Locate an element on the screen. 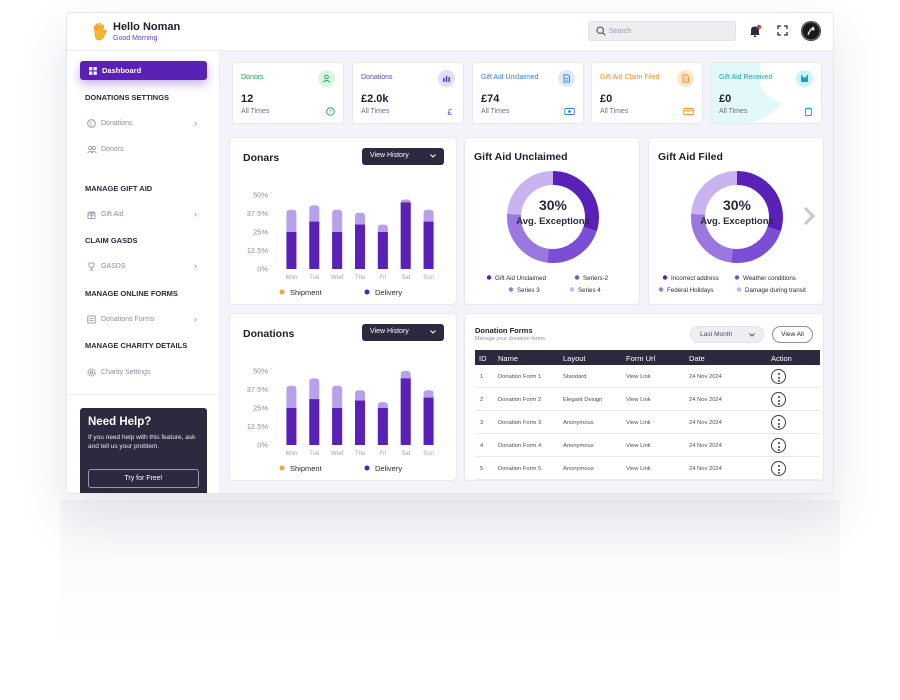  legend-label: Delivery is located at coordinates (388, 292).